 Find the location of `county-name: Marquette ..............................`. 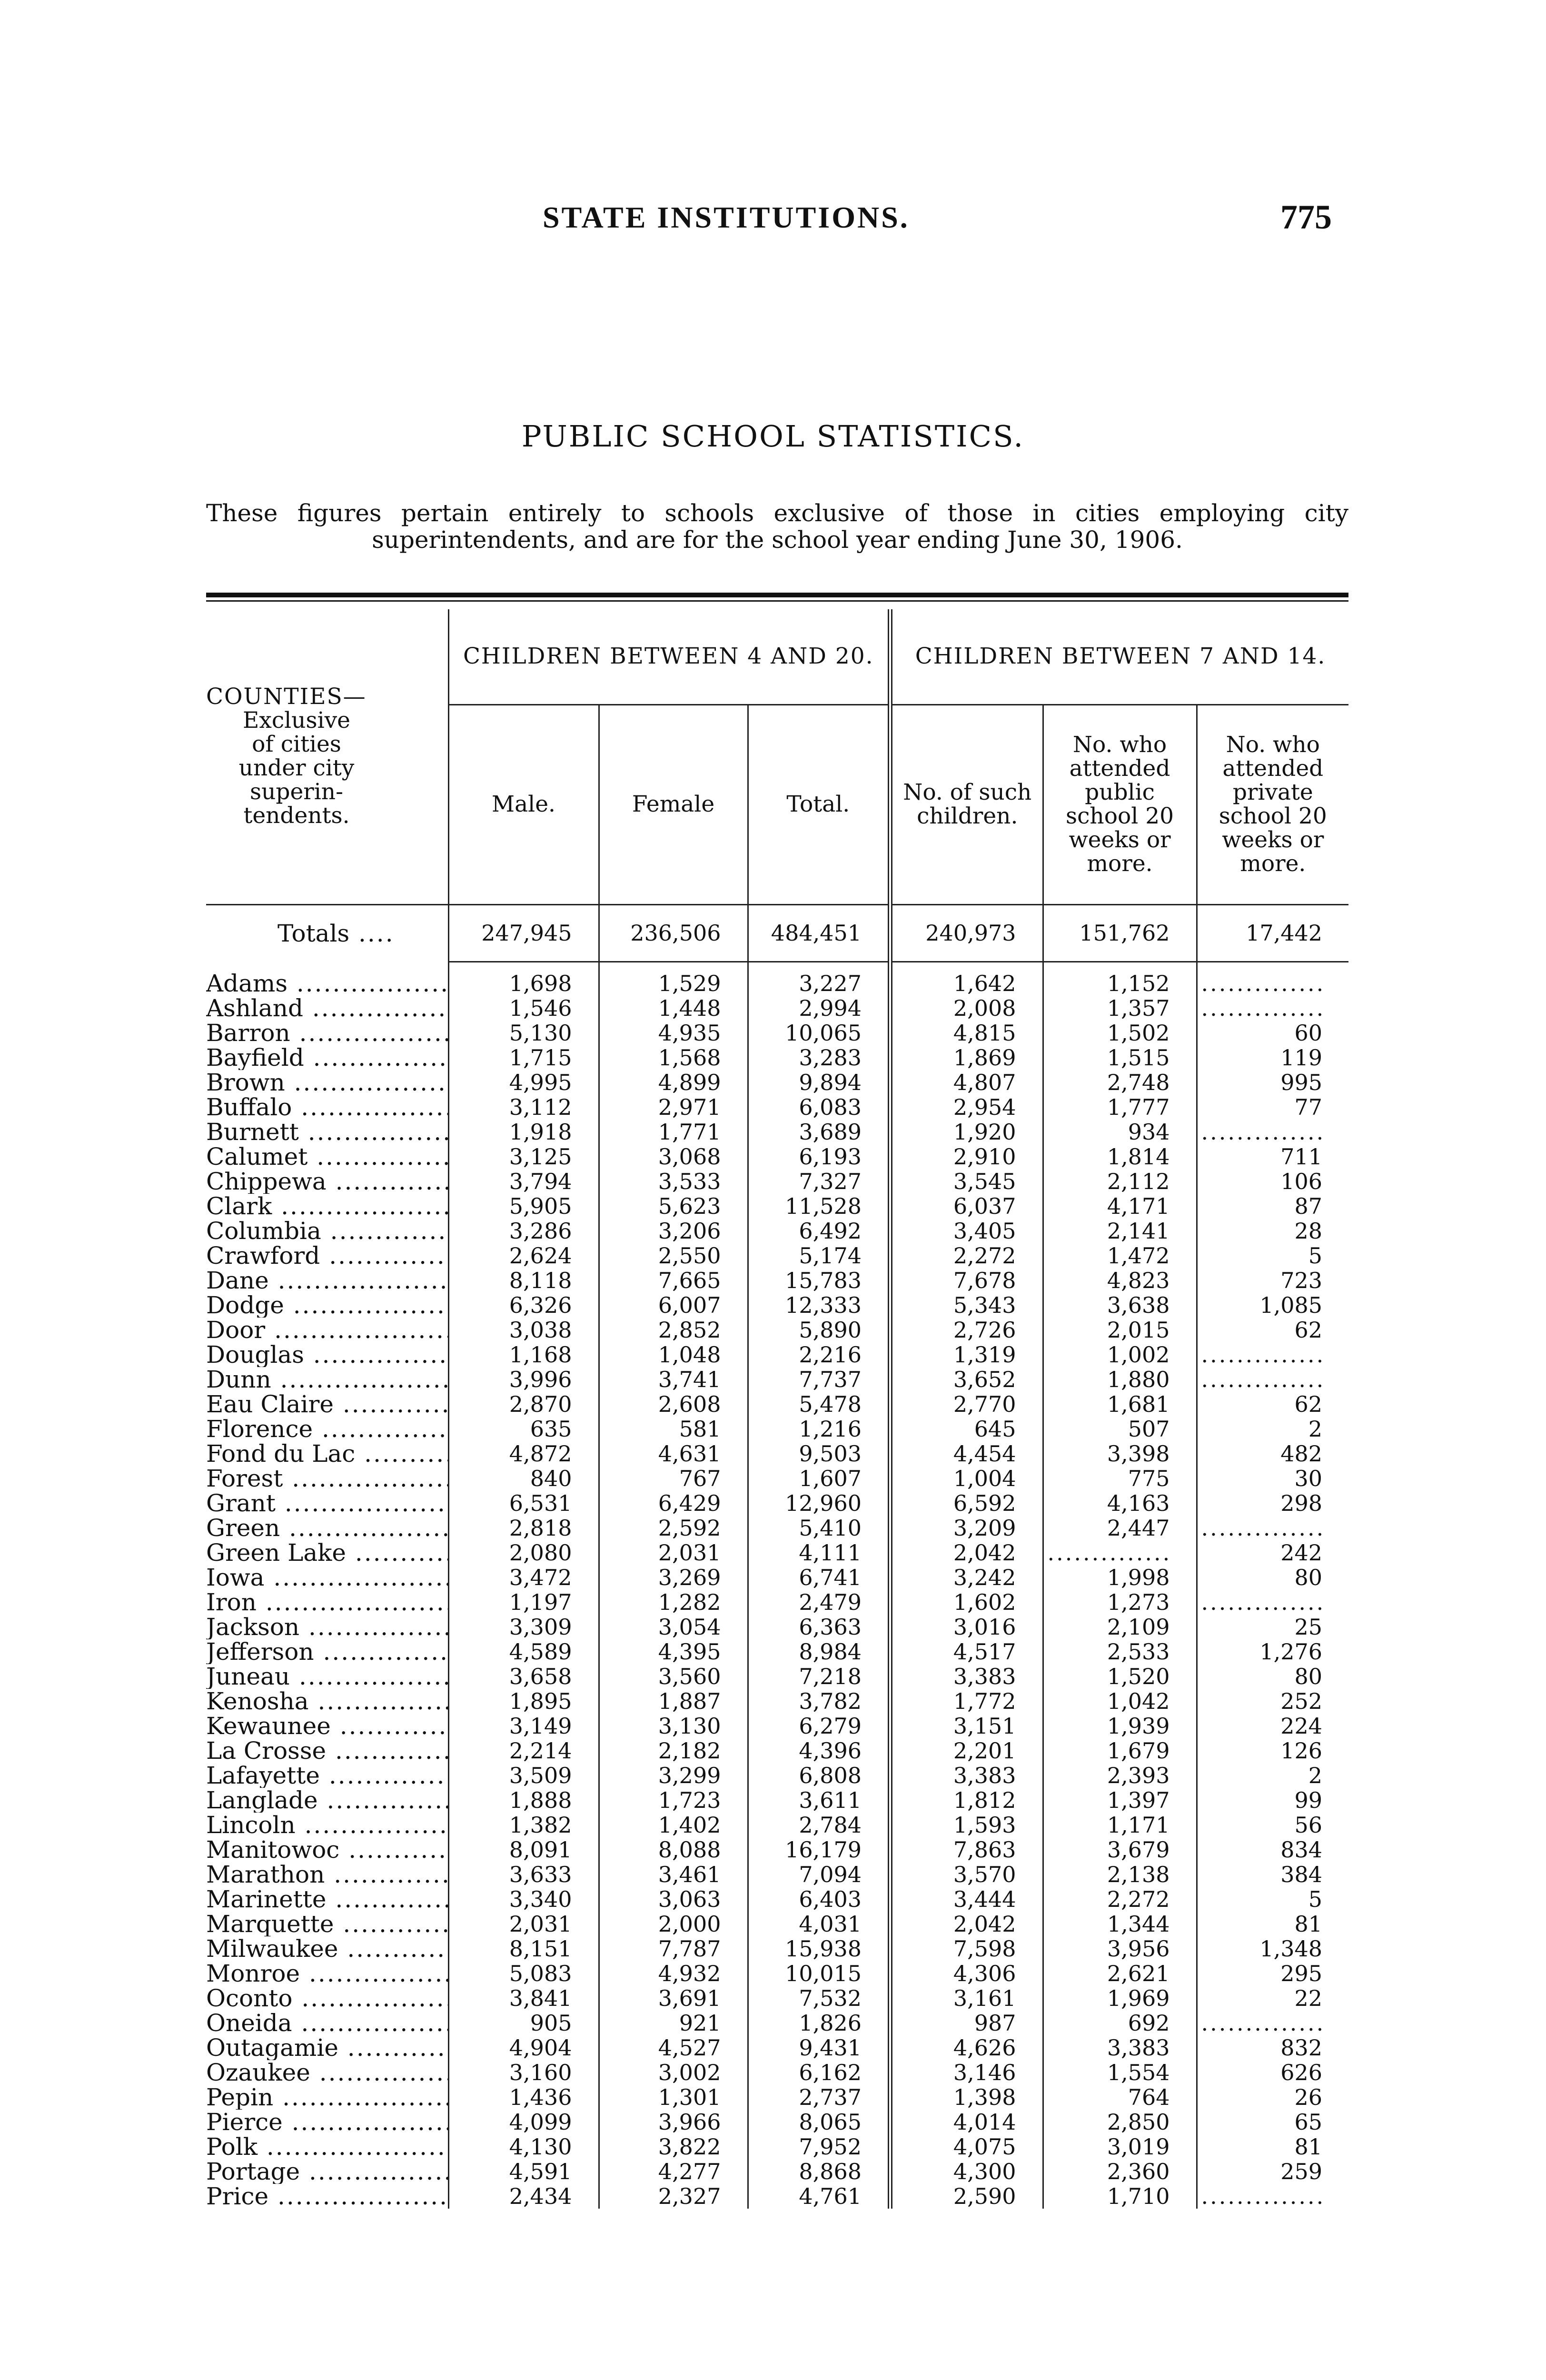

county-name: Marquette .............................. is located at coordinates (327, 1924).